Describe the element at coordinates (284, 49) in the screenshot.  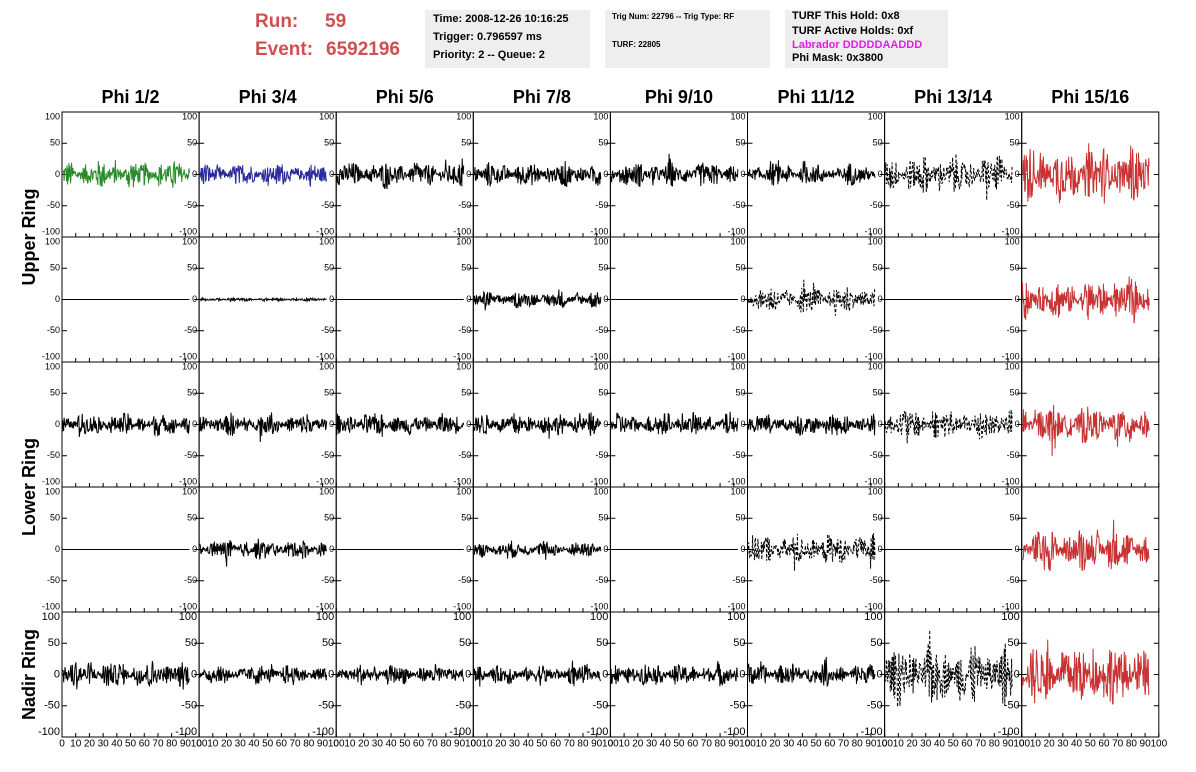
I see `event-label: Event:` at that location.